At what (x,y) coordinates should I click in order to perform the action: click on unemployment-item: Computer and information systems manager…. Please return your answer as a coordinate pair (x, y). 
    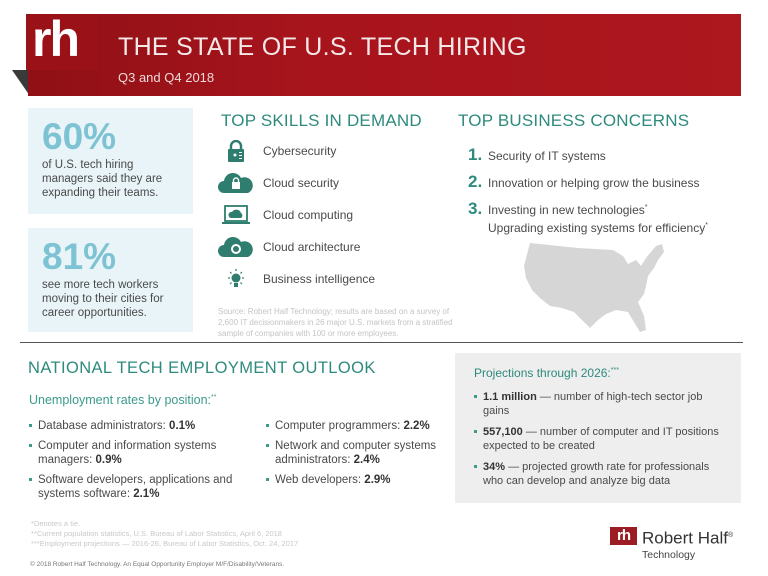
    Looking at the image, I should click on (134, 453).